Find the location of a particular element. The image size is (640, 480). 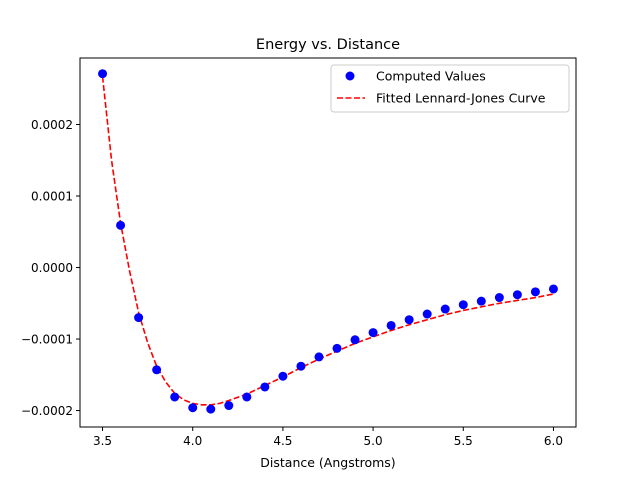

y-tick-label: 0.0002 is located at coordinates (52, 125).